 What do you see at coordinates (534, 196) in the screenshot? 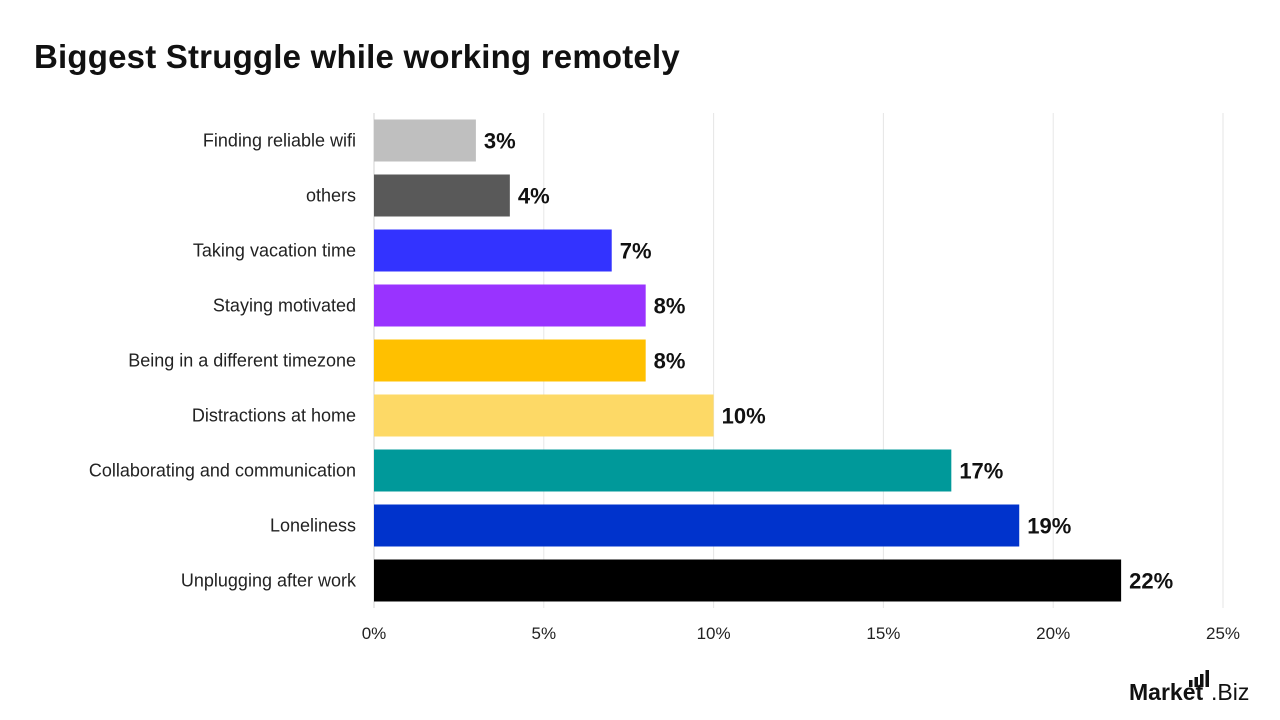
I see `data-label: 4%` at bounding box center [534, 196].